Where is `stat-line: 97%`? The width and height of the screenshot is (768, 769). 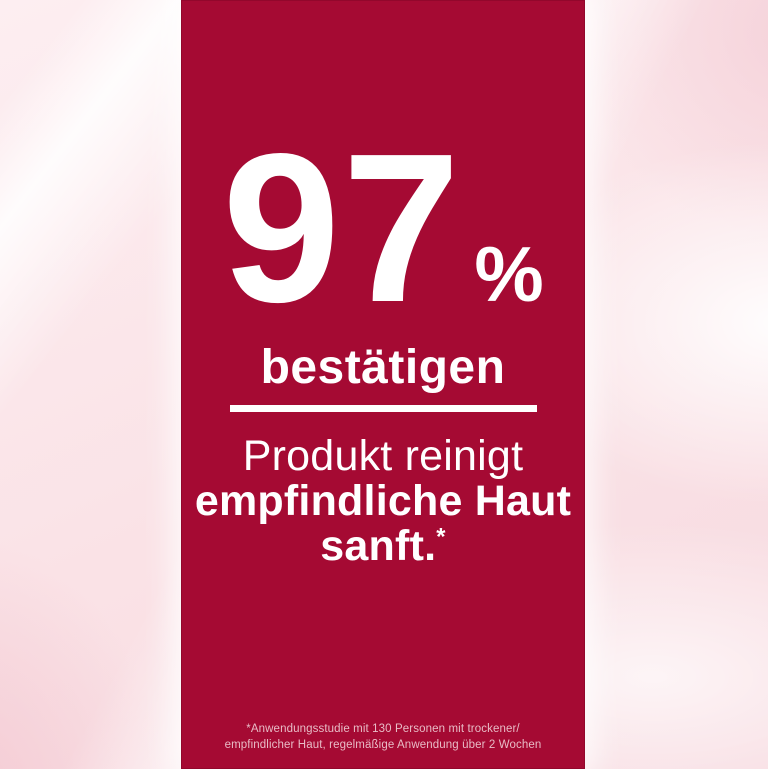
stat-line: 97% is located at coordinates (383, 228).